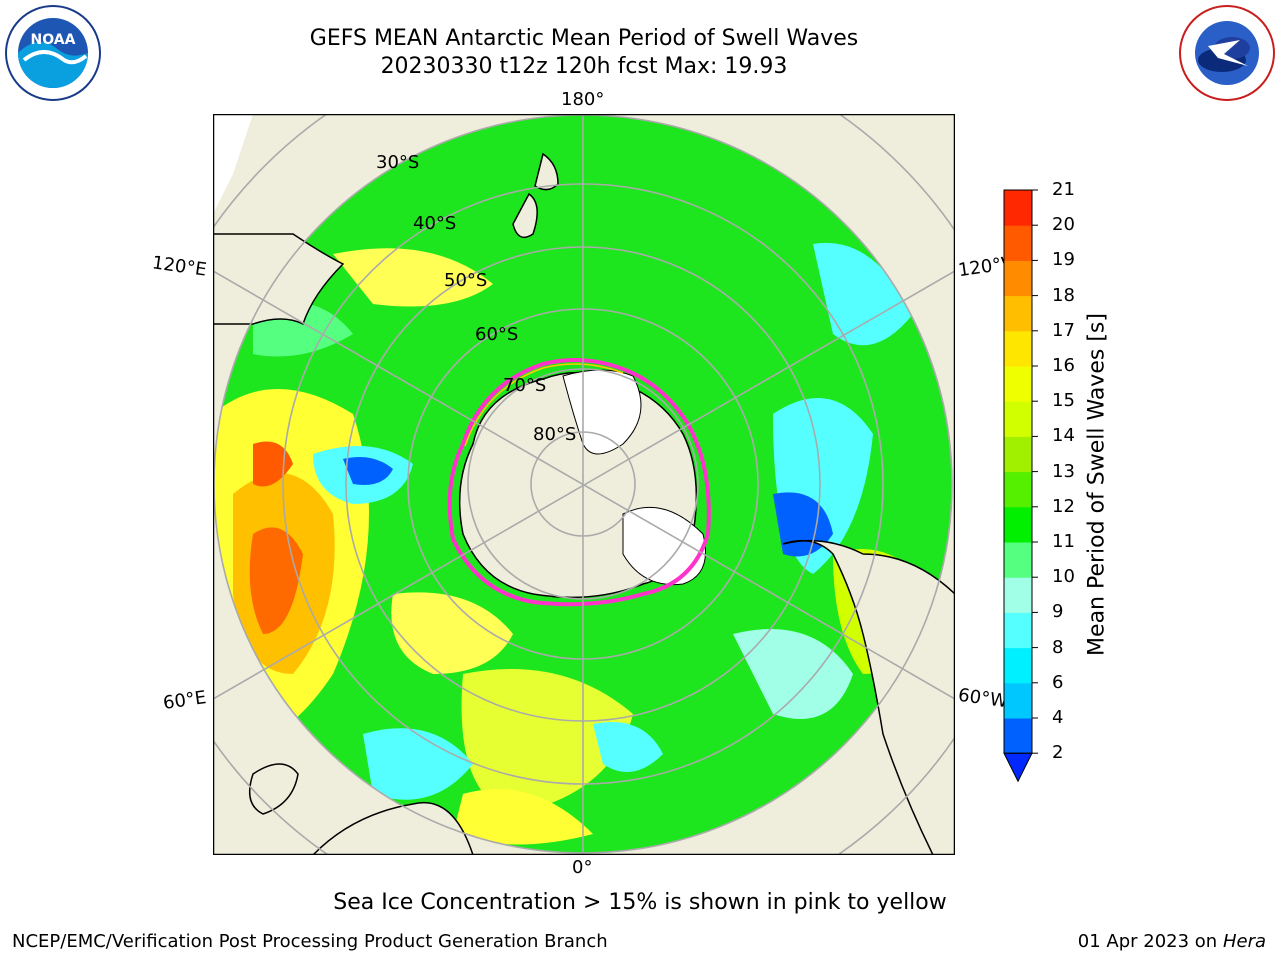 This screenshot has width=1280, height=960. Describe the element at coordinates (525, 385) in the screenshot. I see `lat-label-70s: 70°S` at that location.